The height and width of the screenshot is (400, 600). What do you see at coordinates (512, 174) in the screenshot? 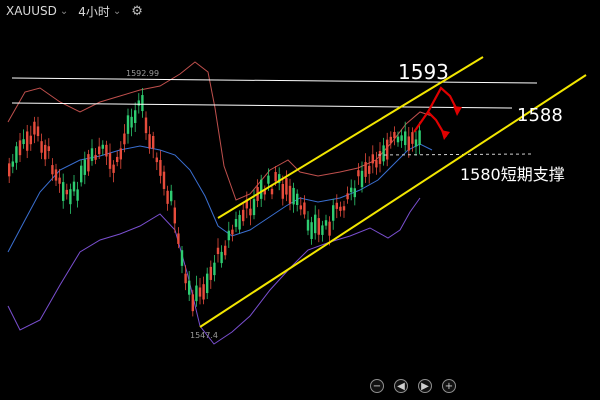
I see `support-label: 1580短期支撑` at bounding box center [512, 174].